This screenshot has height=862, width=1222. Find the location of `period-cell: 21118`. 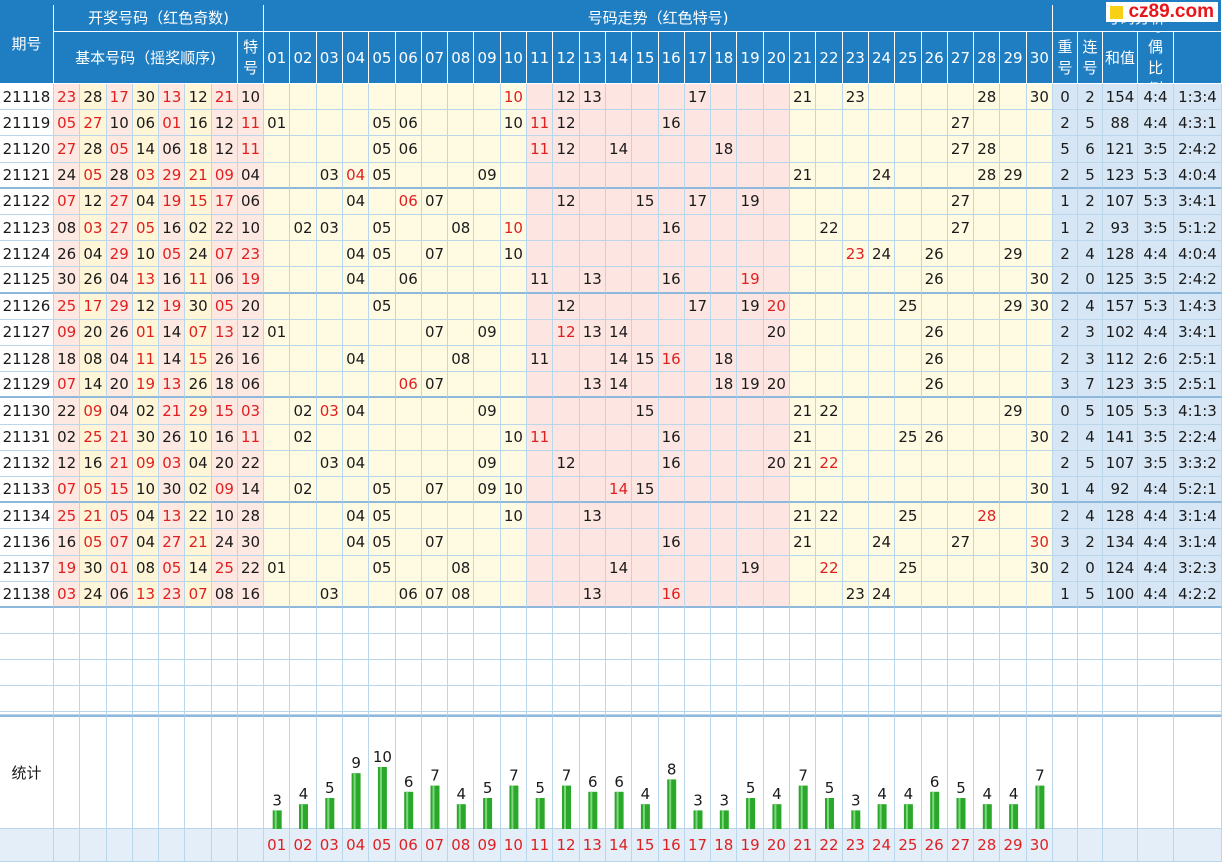

period-cell: 21118 is located at coordinates (27, 97).